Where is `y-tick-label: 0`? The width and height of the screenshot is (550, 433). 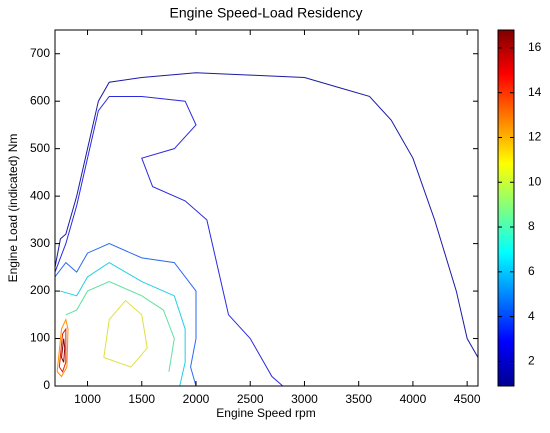 y-tick-label: 0 is located at coordinates (46, 385).